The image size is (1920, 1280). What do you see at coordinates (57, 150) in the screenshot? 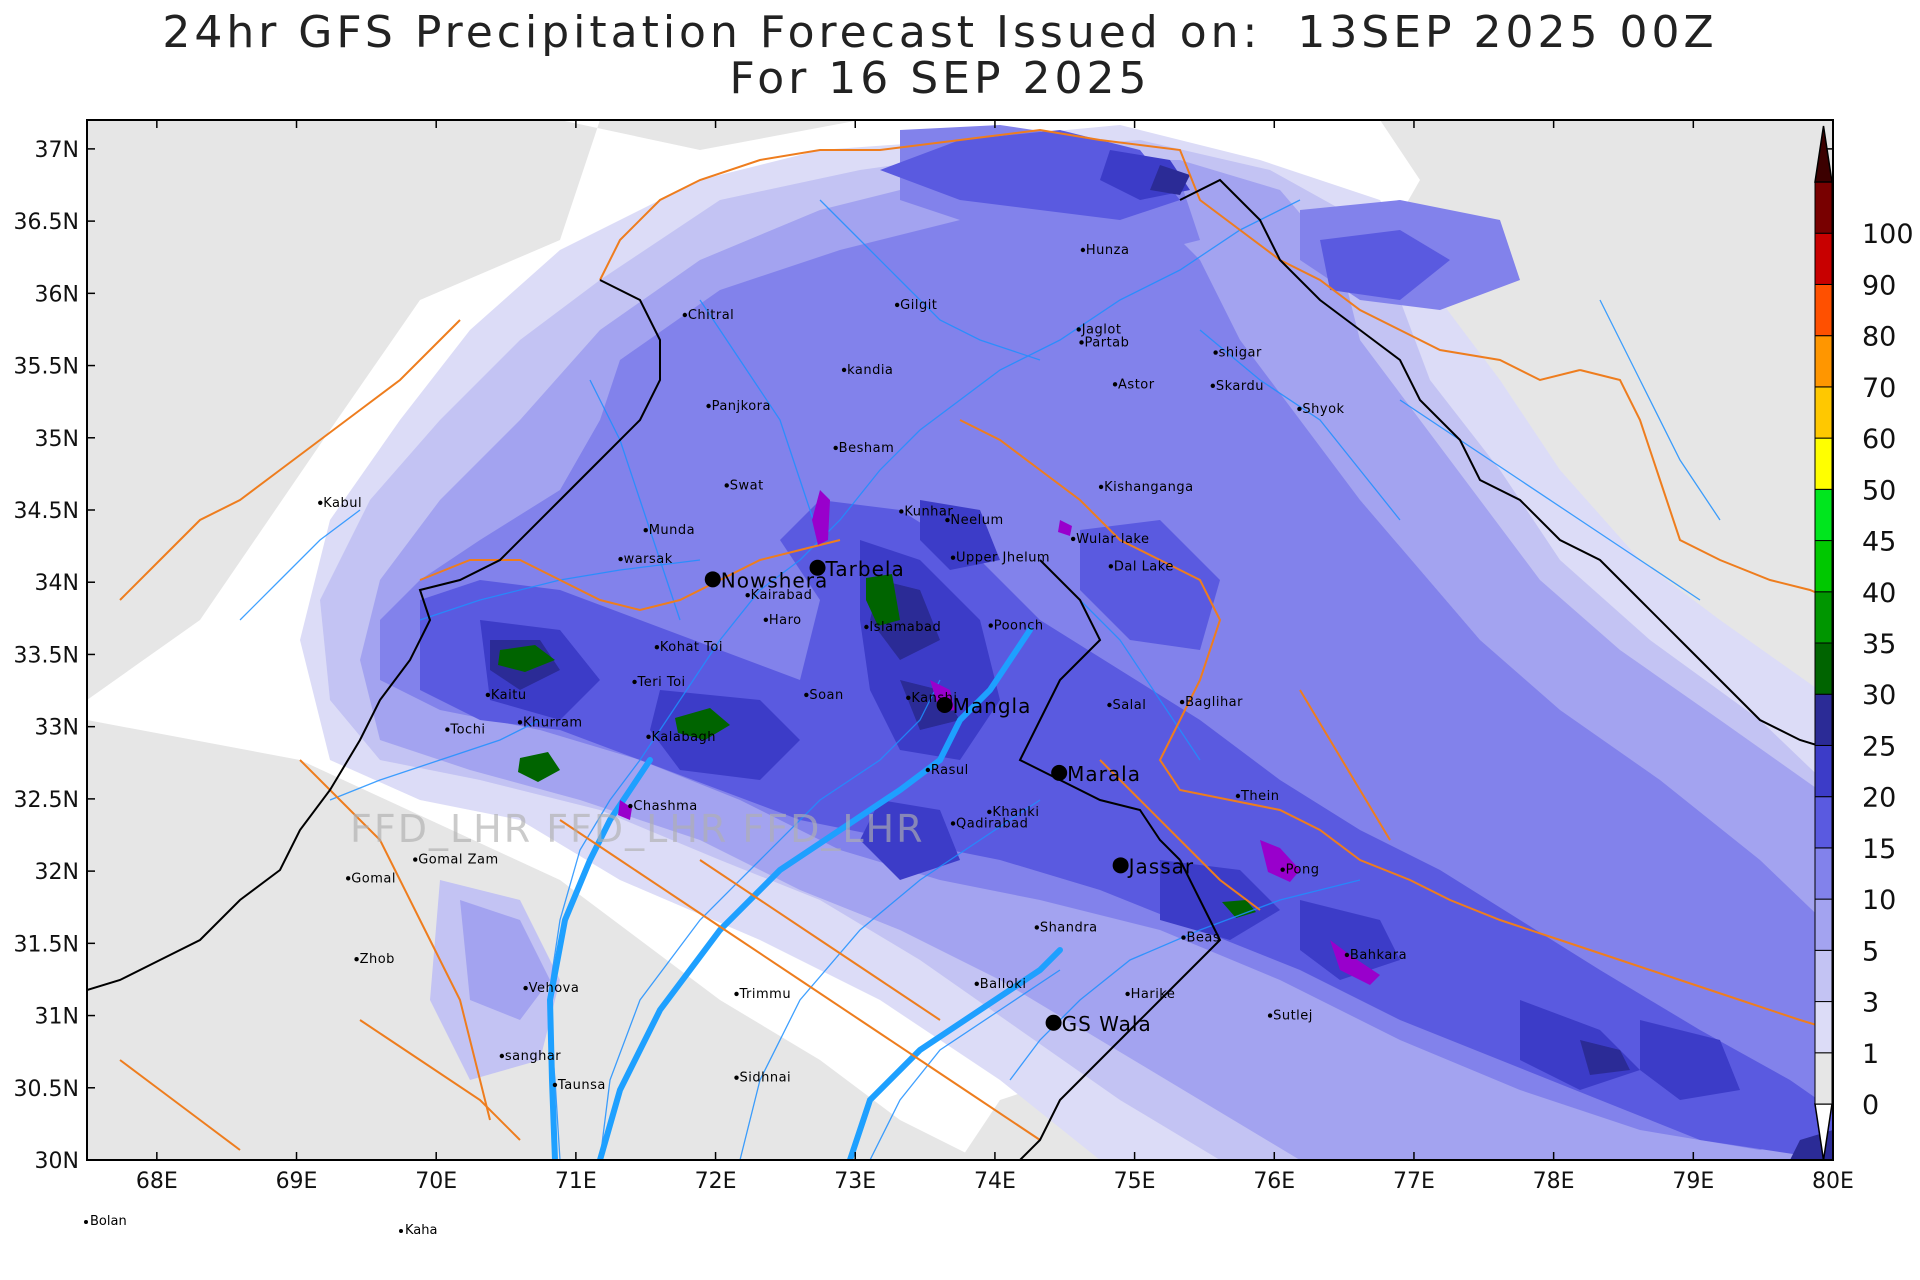
I see `lat-label: 37N` at bounding box center [57, 150].